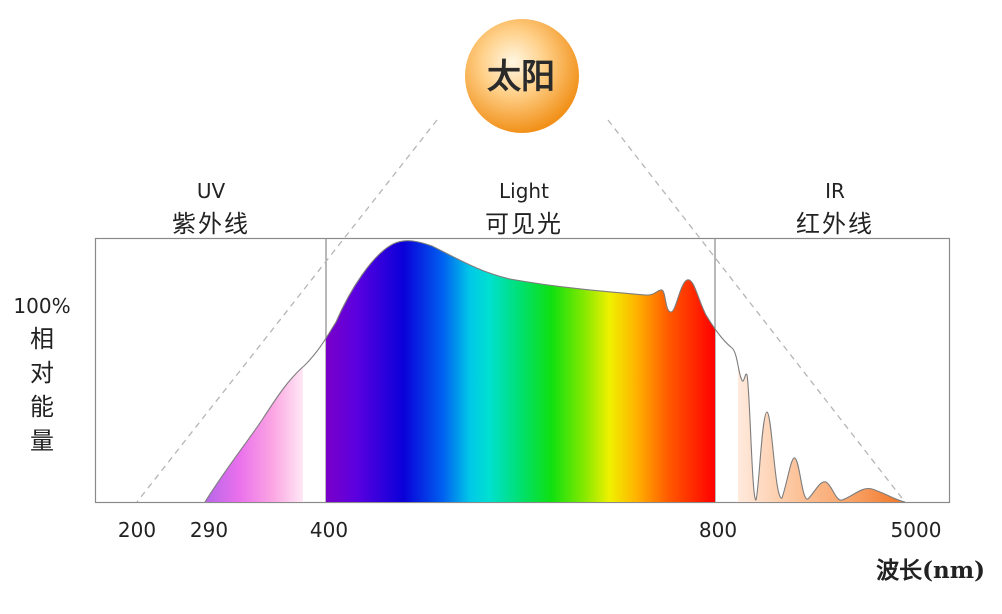  I want to click on ir-label-zh: 红外线, so click(835, 224).